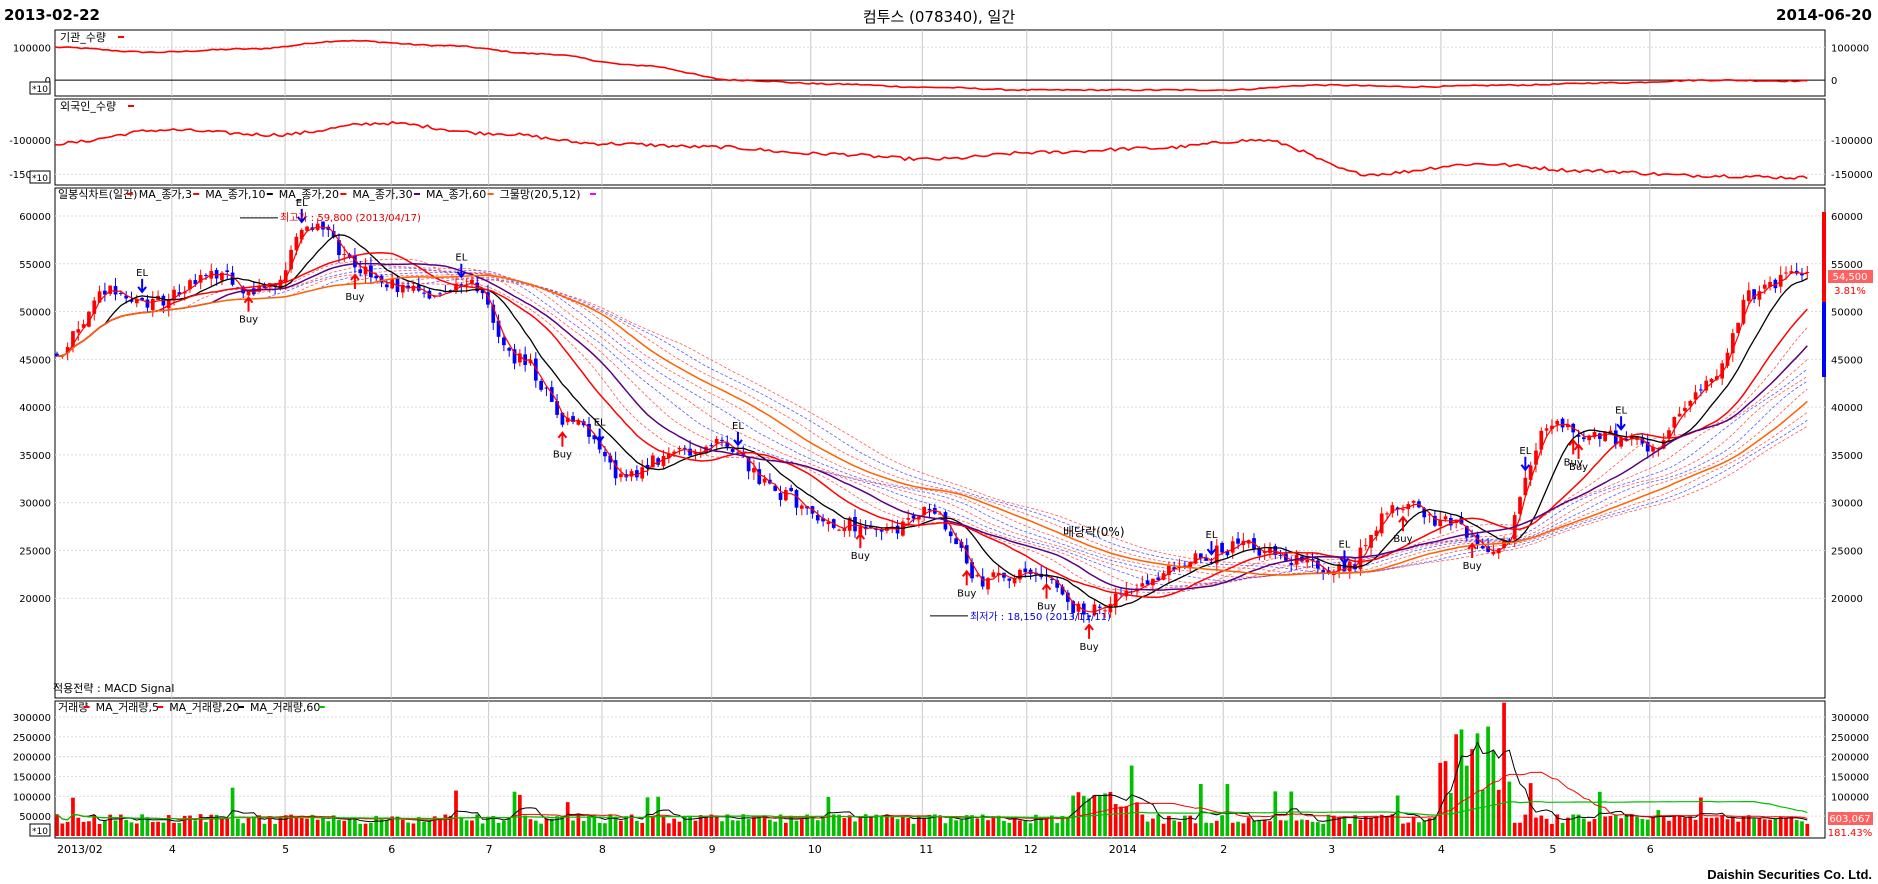  What do you see at coordinates (940, 142) in the screenshot?
I see `panel-frame-forn` at bounding box center [940, 142].